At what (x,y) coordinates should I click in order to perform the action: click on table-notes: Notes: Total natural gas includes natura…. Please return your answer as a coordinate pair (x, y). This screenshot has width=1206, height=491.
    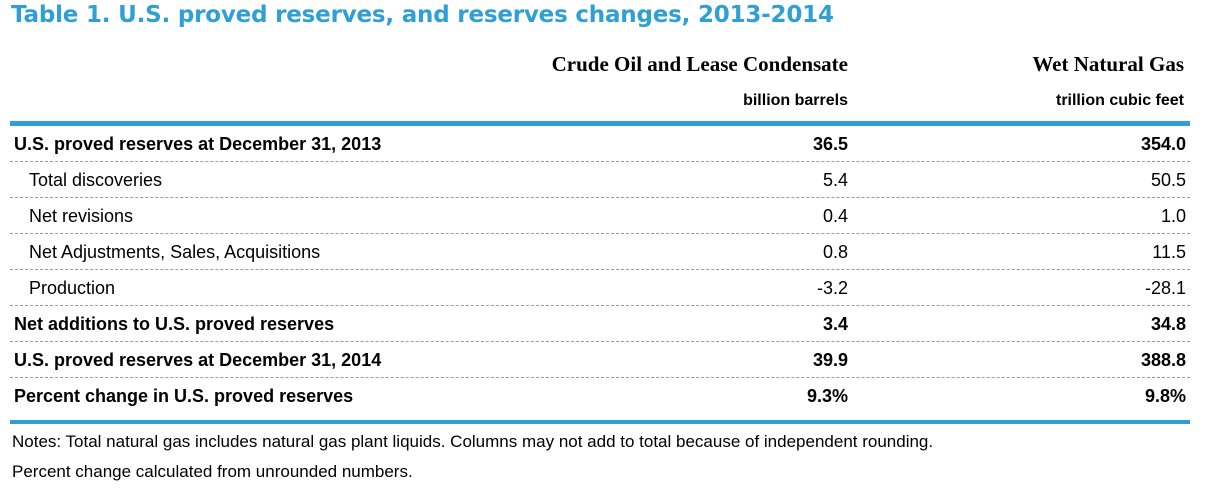
    Looking at the image, I should click on (472, 457).